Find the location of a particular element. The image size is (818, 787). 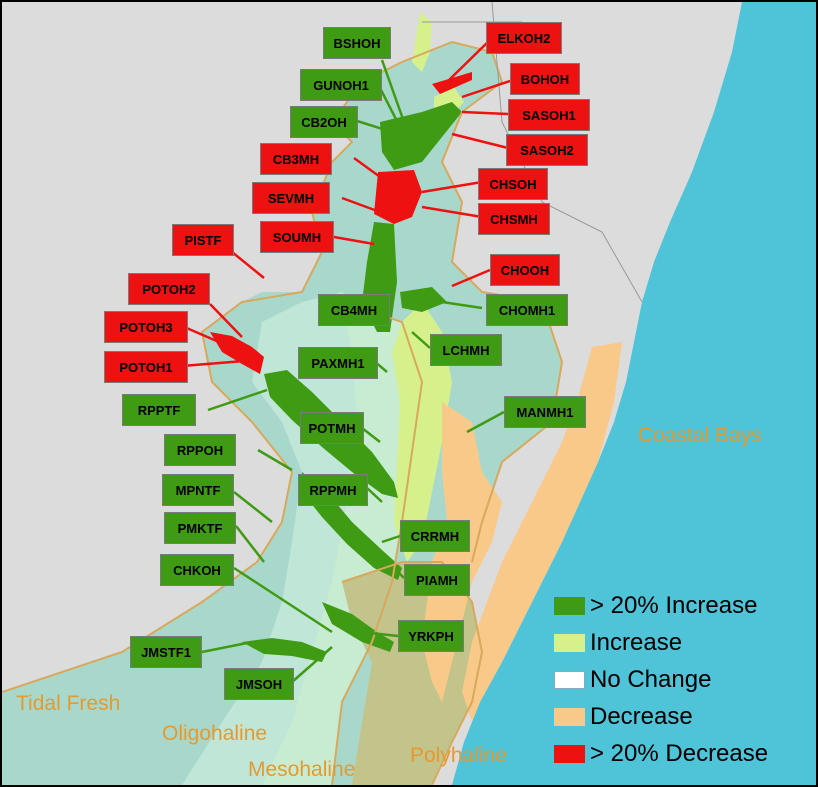

leader-chooh is located at coordinates (471, 278).